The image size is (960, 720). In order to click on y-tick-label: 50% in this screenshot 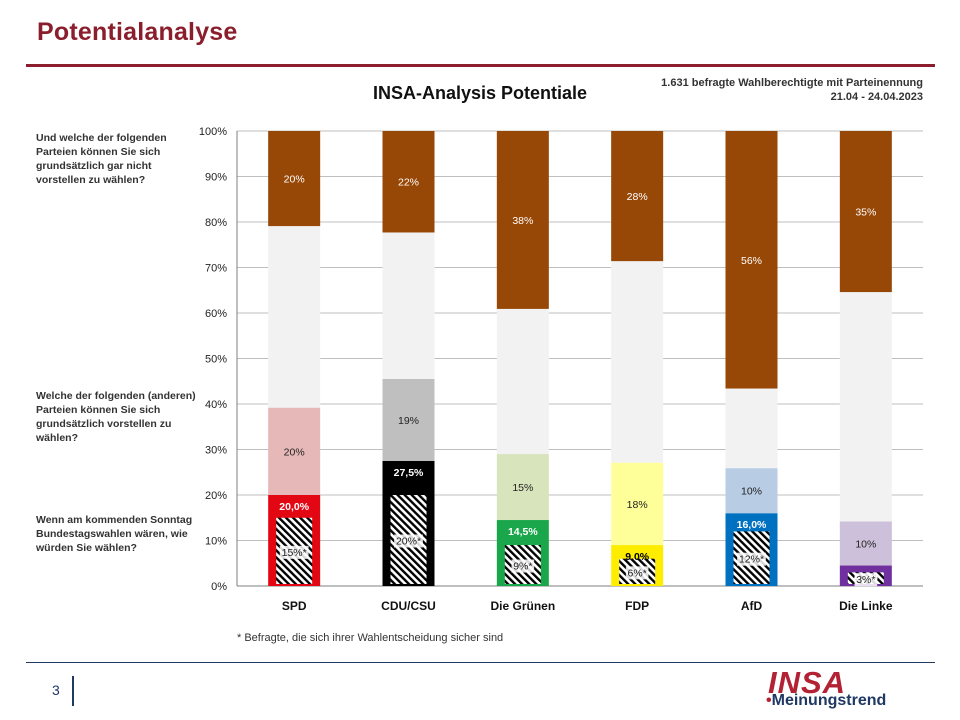, I will do `click(216, 360)`.